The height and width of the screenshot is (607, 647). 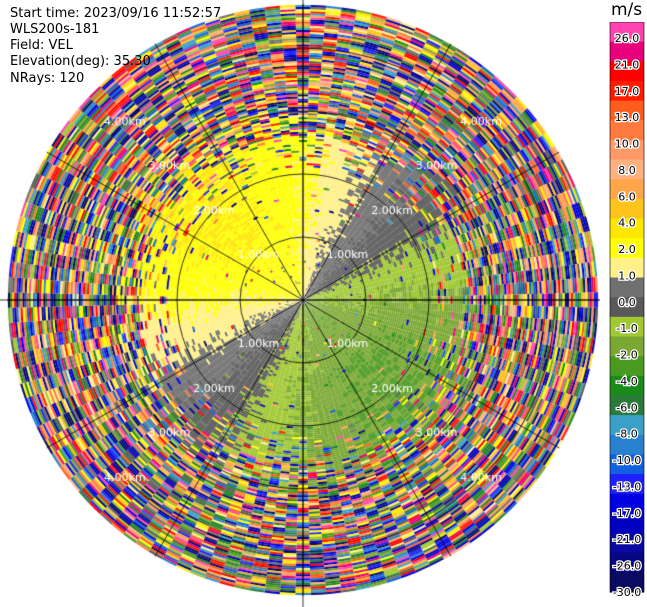 I want to click on colorbar-tick-label: 8.0, so click(x=627, y=170).